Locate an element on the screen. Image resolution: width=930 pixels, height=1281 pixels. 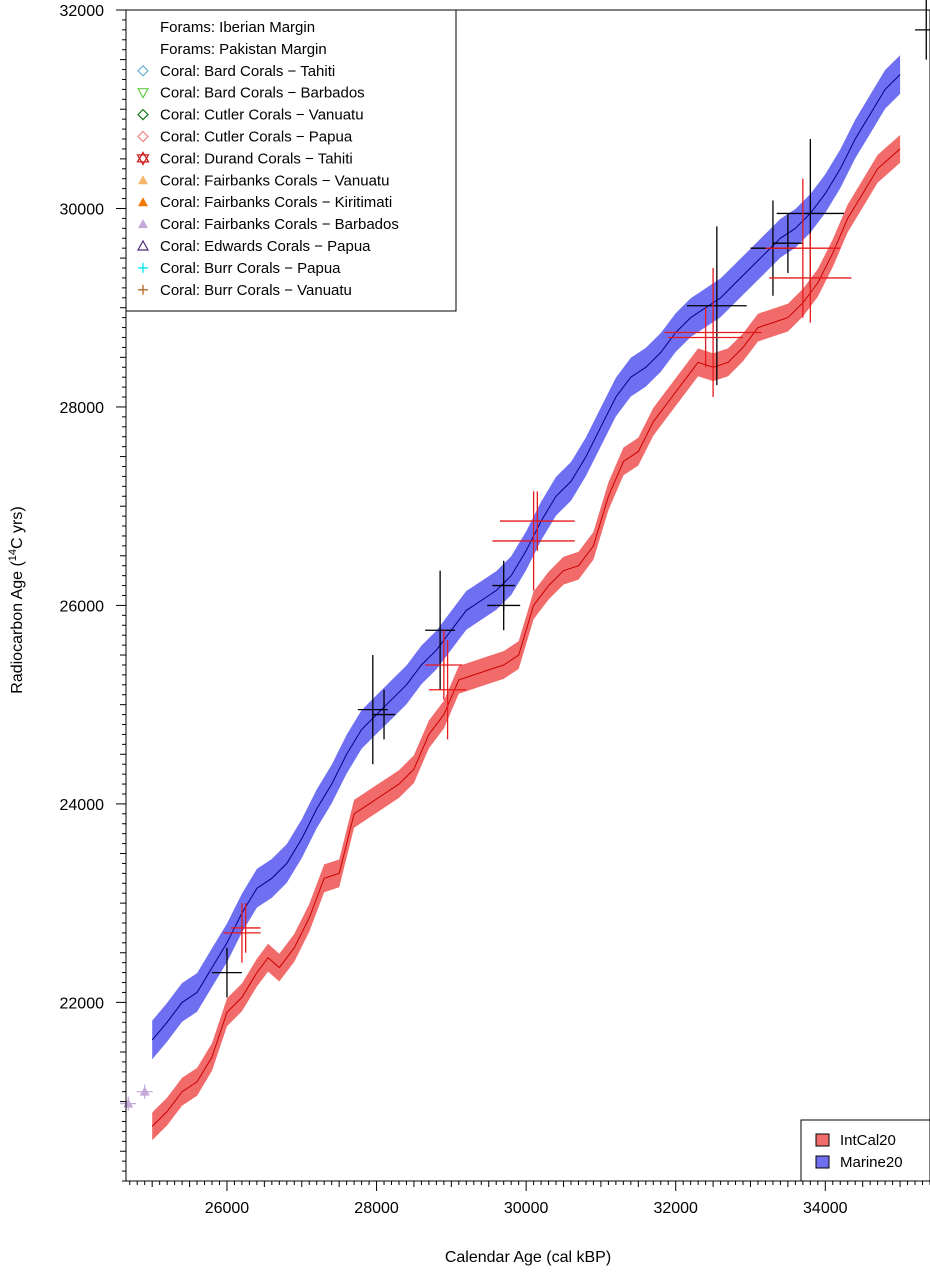
data-points is located at coordinates (136, 1097).